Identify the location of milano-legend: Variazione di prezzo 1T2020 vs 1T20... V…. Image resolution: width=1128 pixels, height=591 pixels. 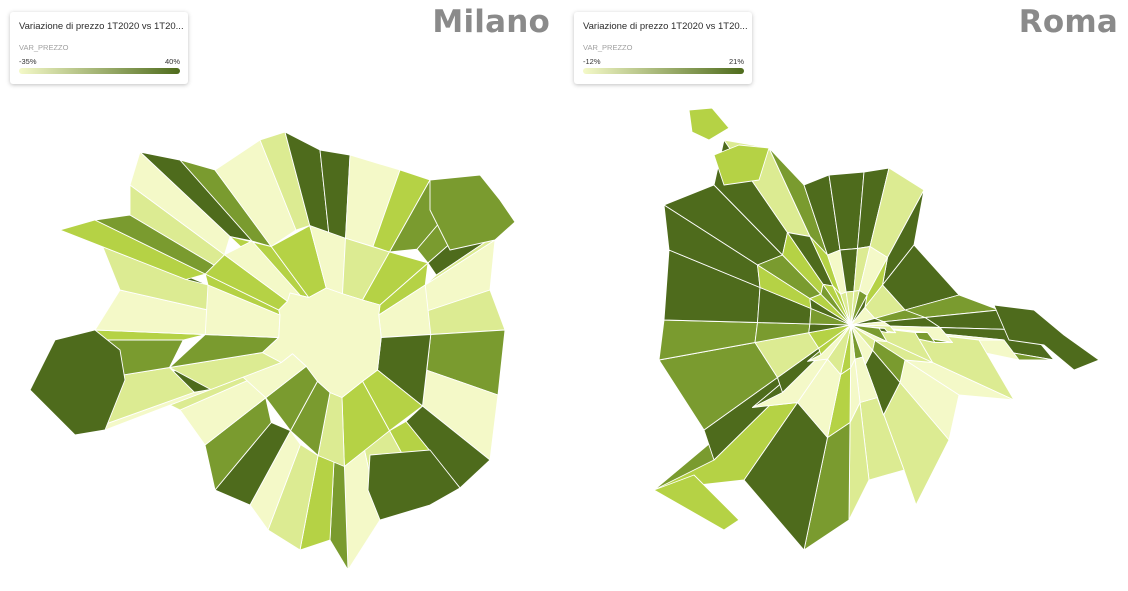
(99, 48).